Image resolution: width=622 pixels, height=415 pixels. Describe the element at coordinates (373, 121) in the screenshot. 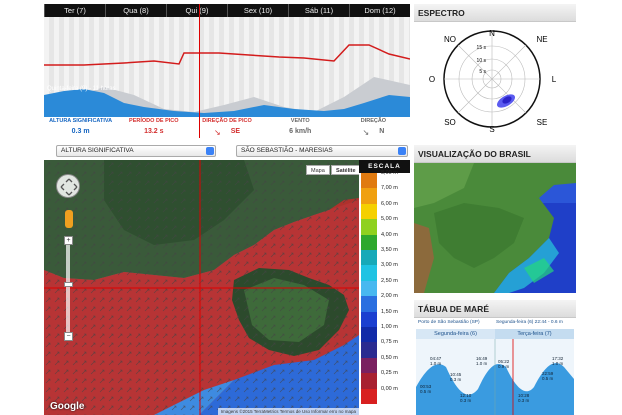

I see `metric-label: DIREÇÃO` at that location.